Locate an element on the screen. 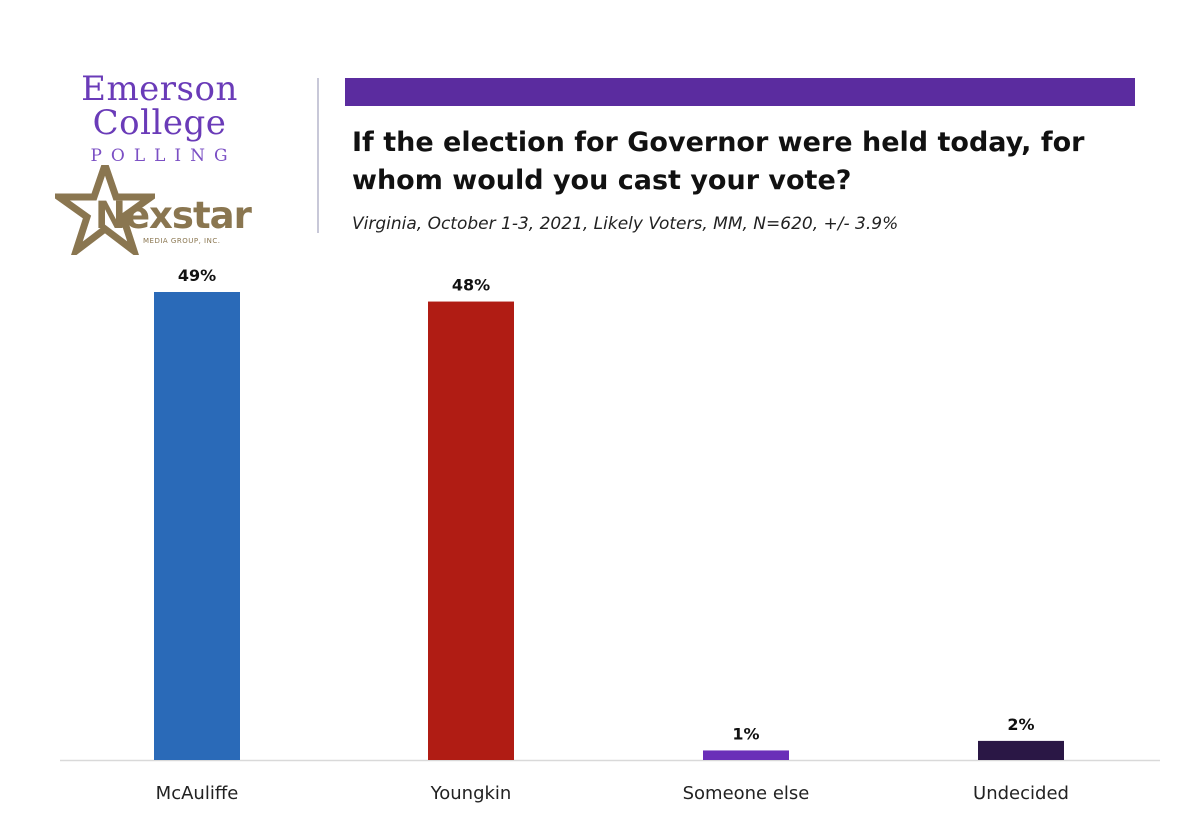  category-label: Youngkin is located at coordinates (471, 793).